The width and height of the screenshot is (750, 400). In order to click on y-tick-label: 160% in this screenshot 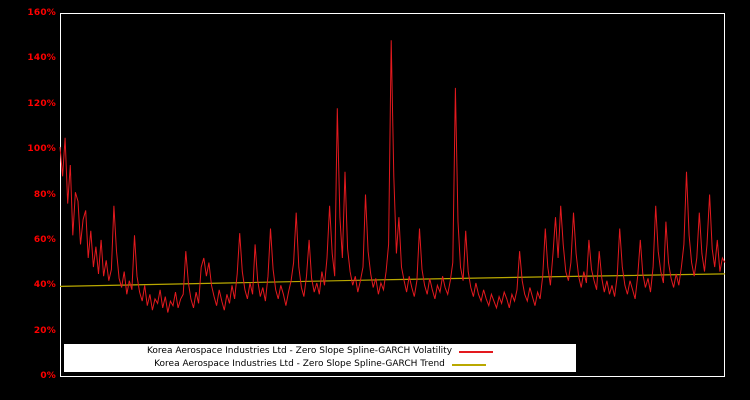, I will do `click(41, 13)`.